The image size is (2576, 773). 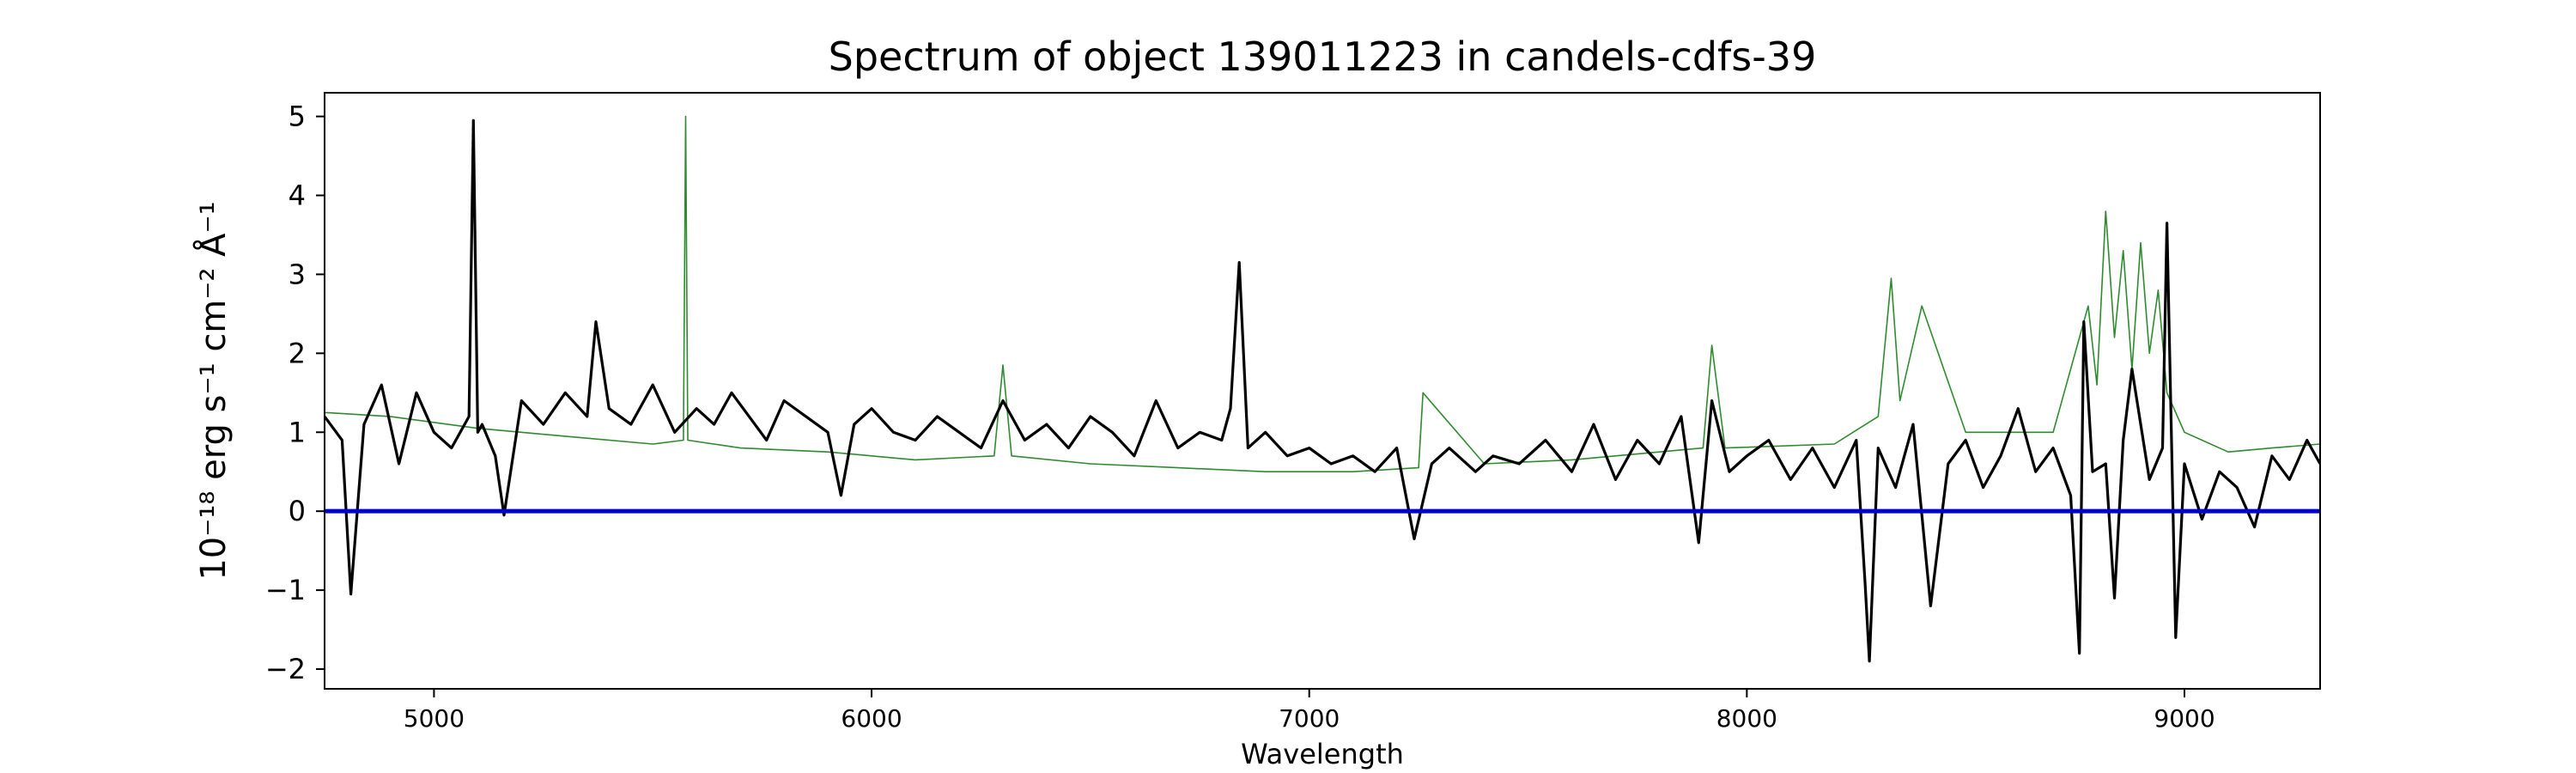 What do you see at coordinates (285, 590) in the screenshot?
I see `y-tick-label: −1` at bounding box center [285, 590].